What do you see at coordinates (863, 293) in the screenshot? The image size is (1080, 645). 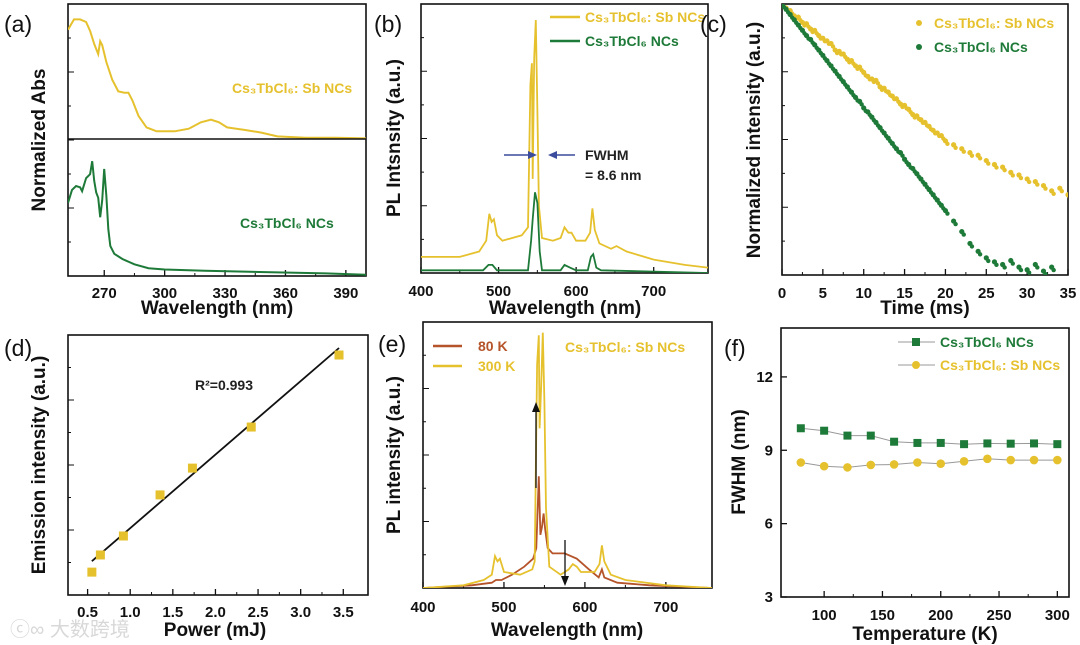 I see `x-tick-label: 10` at bounding box center [863, 293].